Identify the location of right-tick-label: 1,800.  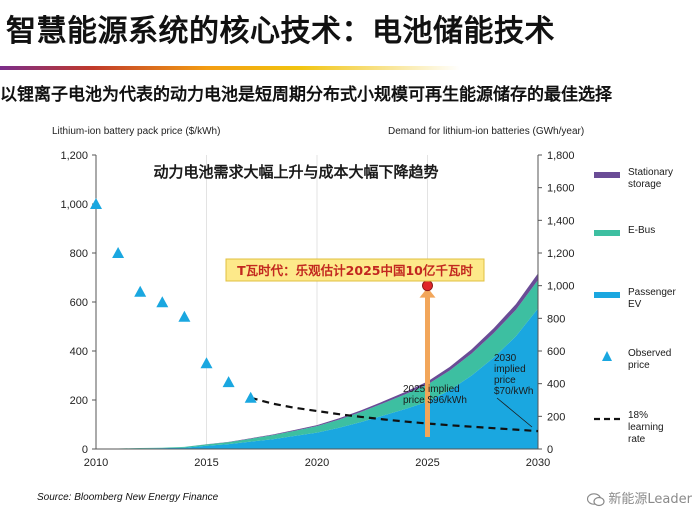
(561, 156).